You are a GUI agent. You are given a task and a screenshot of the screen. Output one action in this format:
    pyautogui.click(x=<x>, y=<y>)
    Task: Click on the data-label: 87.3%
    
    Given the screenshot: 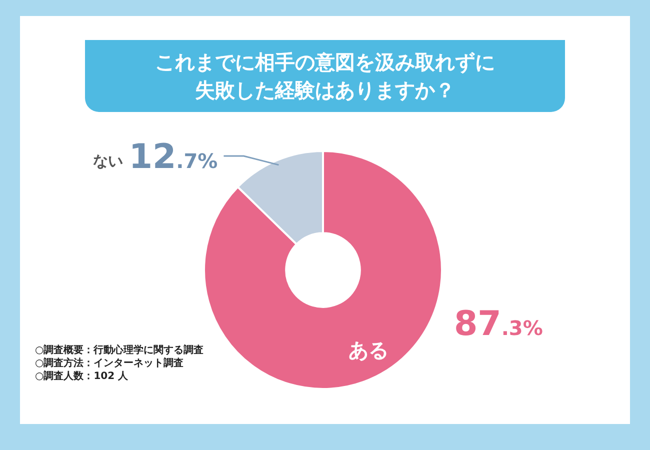 What is the action you would take?
    pyautogui.click(x=498, y=324)
    